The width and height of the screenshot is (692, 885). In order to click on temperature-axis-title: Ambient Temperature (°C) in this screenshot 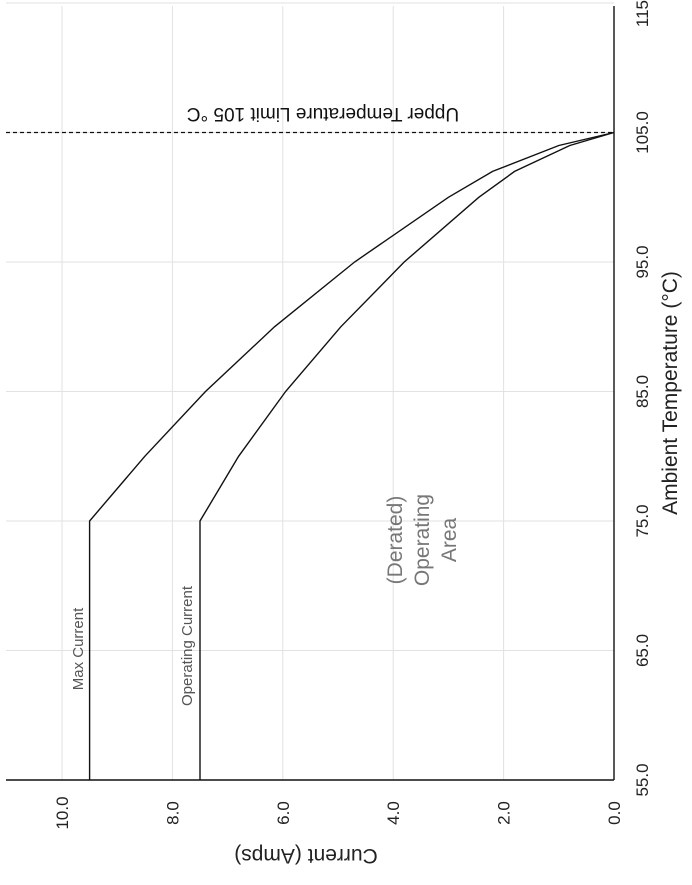, I will do `click(670, 393)`.